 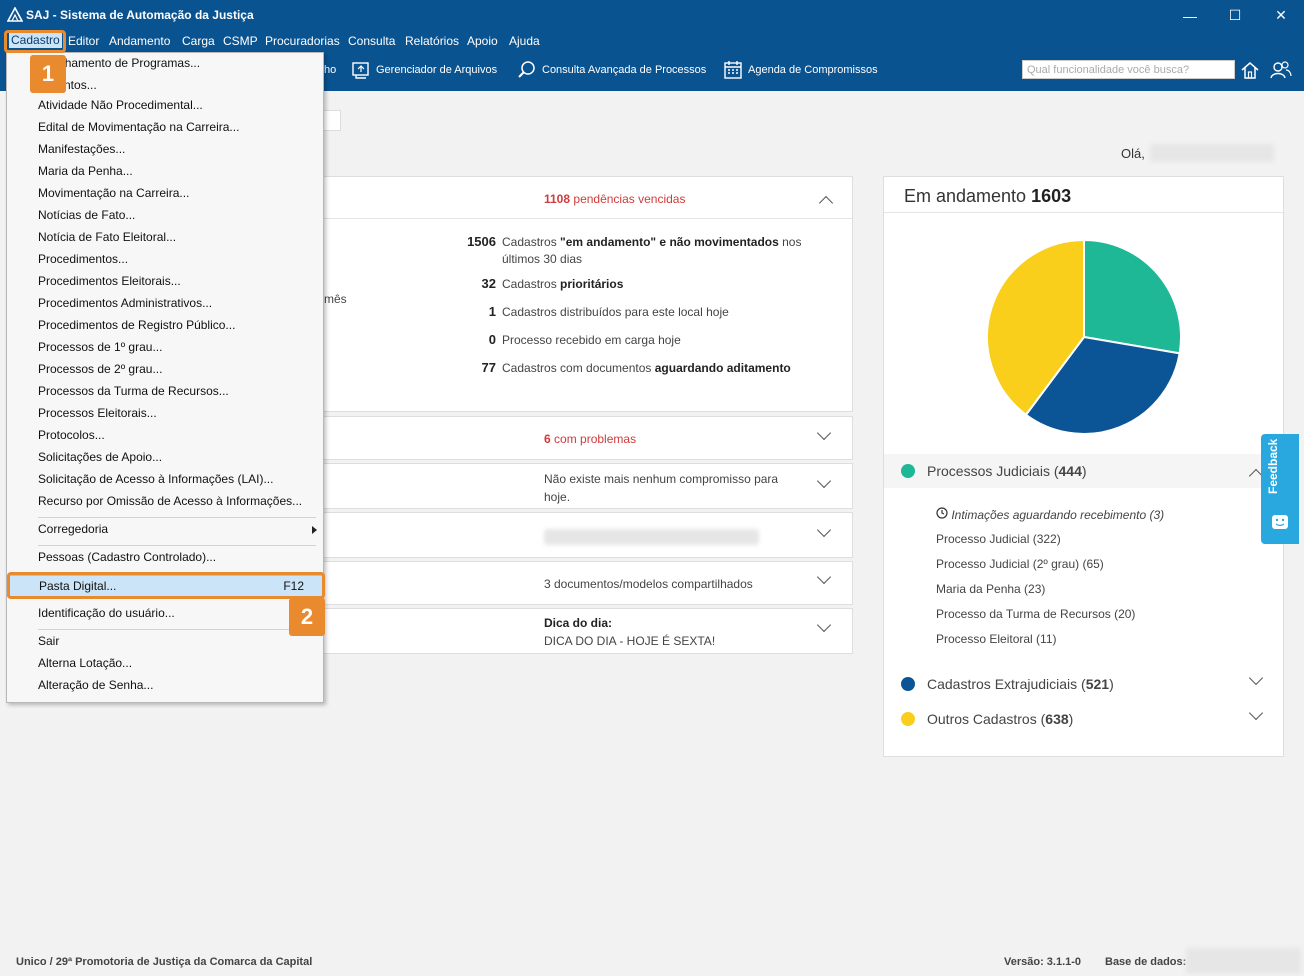 I want to click on legend-label: Processos Judiciais (444), so click(x=1007, y=471).